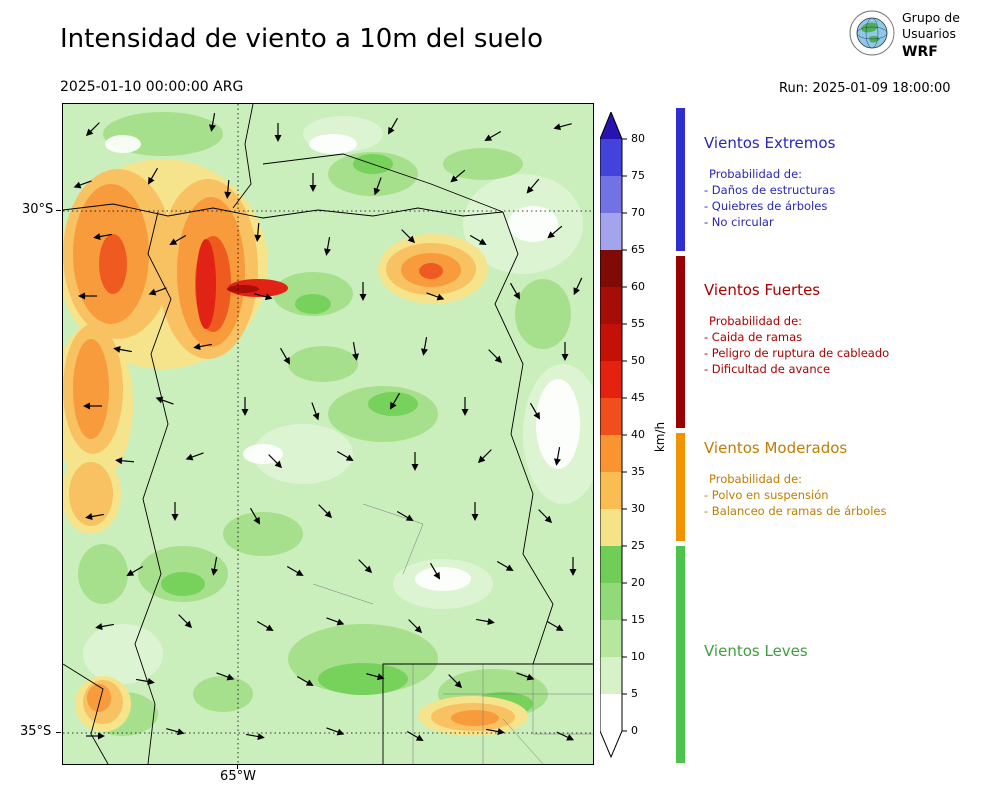 Image resolution: width=1000 pixels, height=800 pixels. Describe the element at coordinates (766, 495) in the screenshot. I see `legend-item: - Polvo en suspensión` at that location.